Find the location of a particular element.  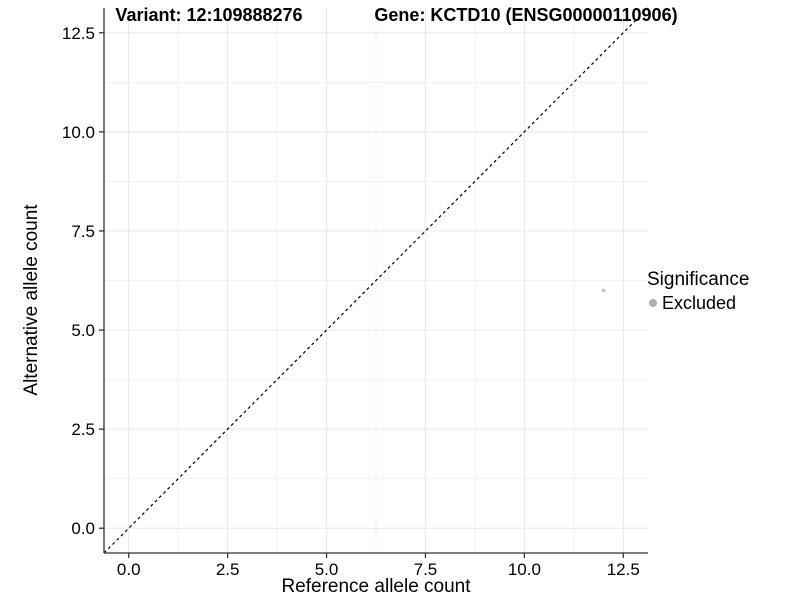

y-tick-label: 7.5 is located at coordinates (83, 231).